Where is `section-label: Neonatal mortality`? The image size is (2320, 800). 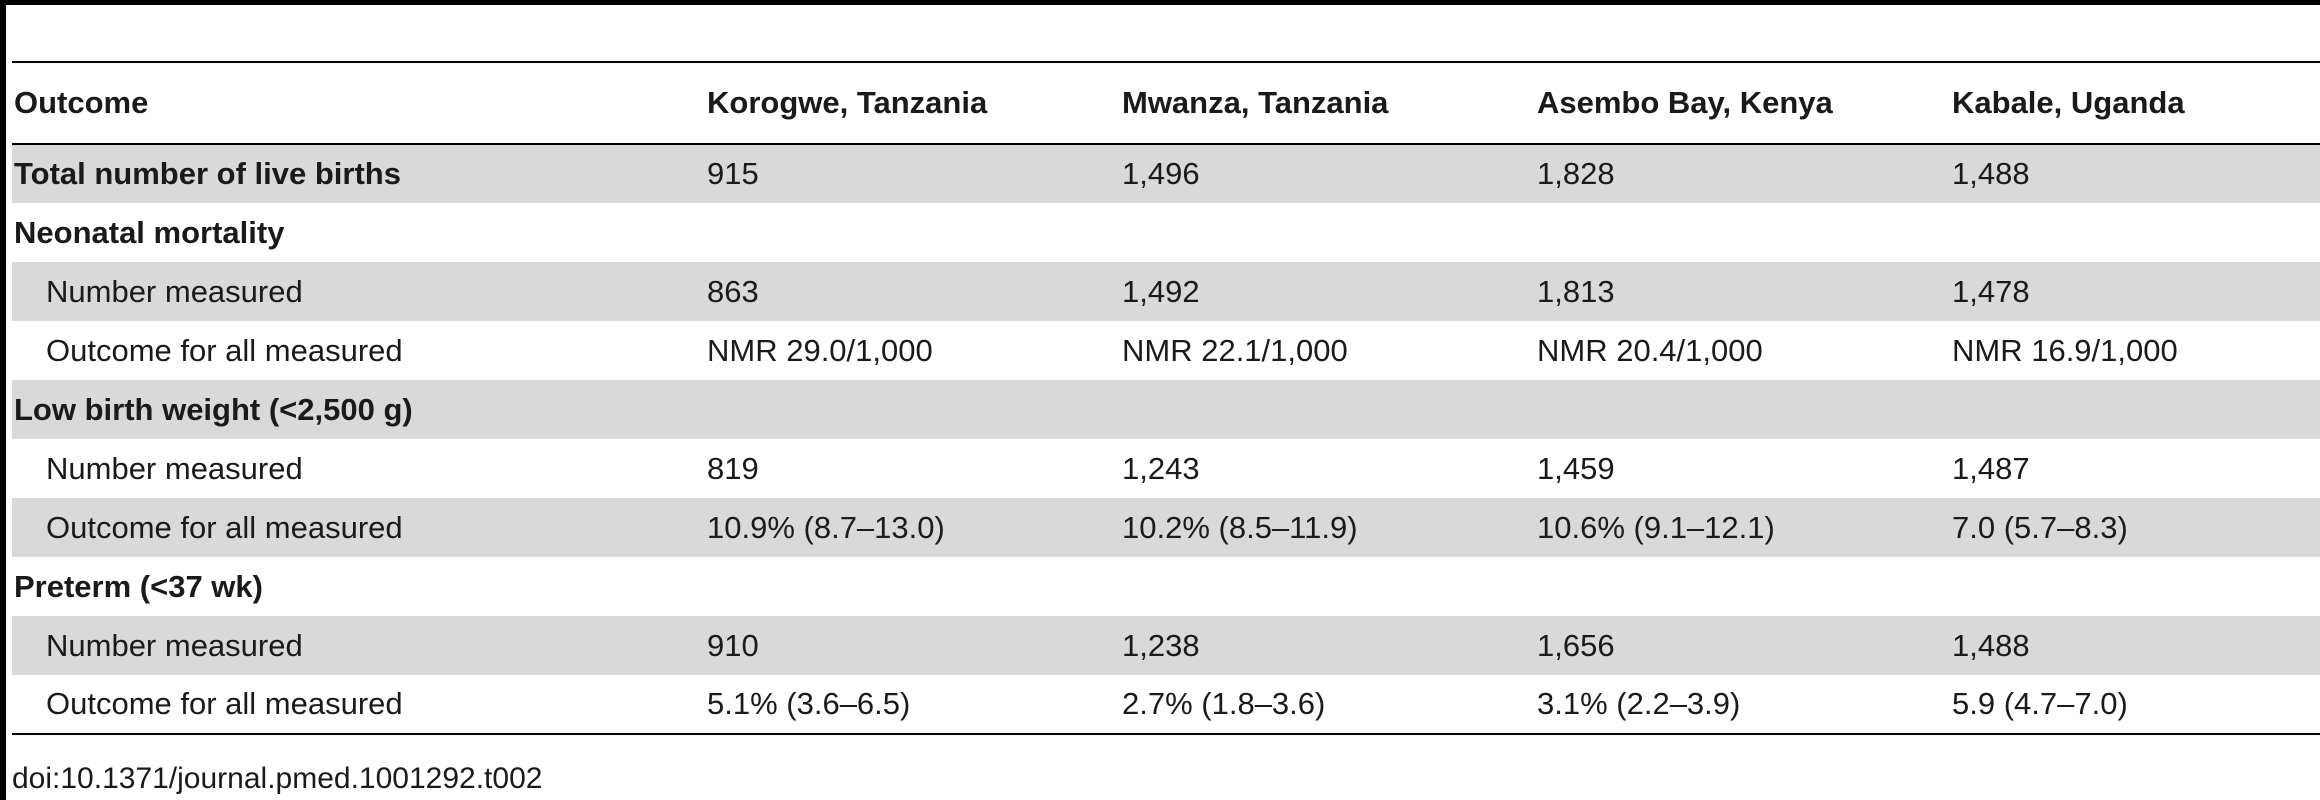 section-label: Neonatal mortality is located at coordinates (149, 232).